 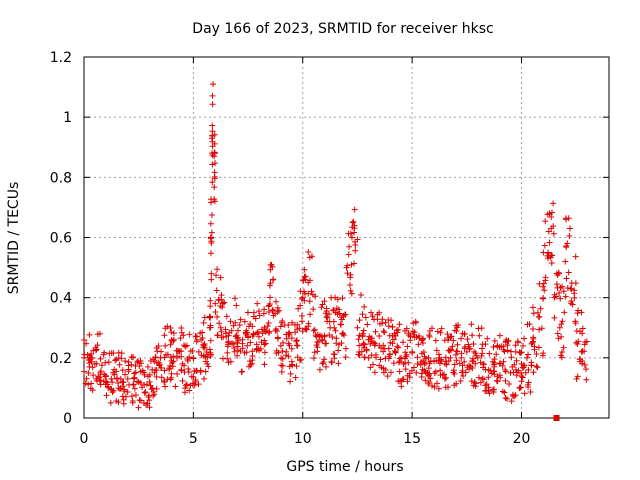 What do you see at coordinates (61, 239) in the screenshot?
I see `y-tick-label: 0.6` at bounding box center [61, 239].